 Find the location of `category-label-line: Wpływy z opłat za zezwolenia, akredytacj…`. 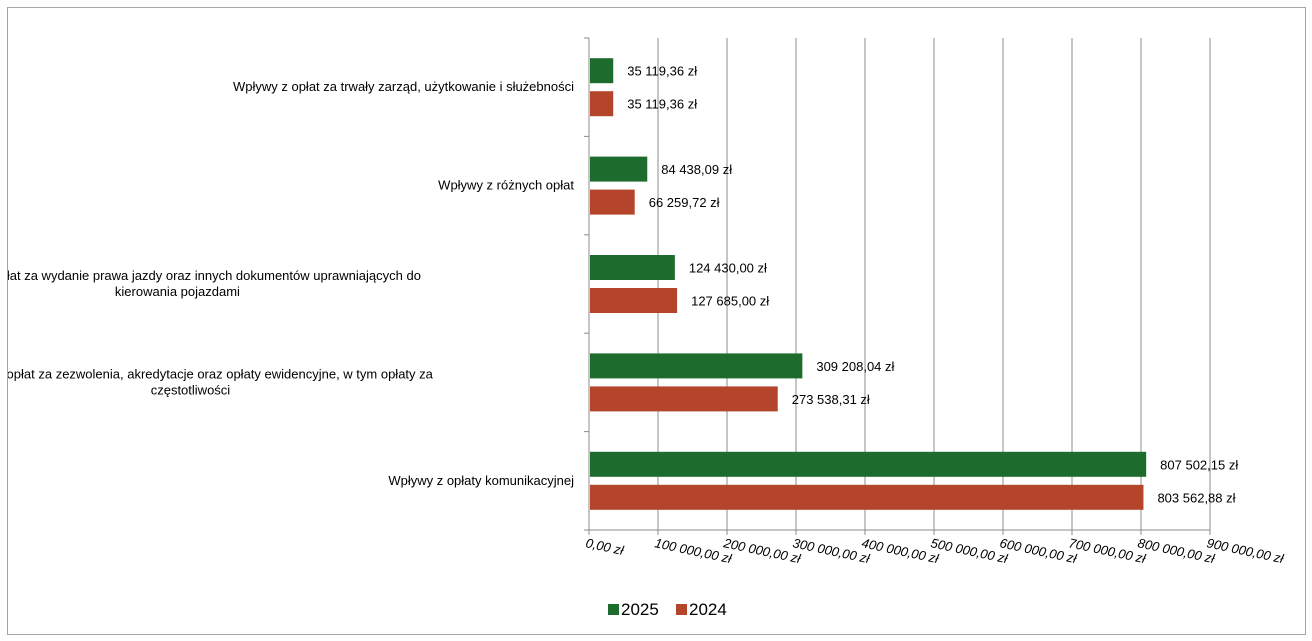

category-label-line: Wpływy z opłat za zezwolenia, akredytacj… is located at coordinates (221, 373).